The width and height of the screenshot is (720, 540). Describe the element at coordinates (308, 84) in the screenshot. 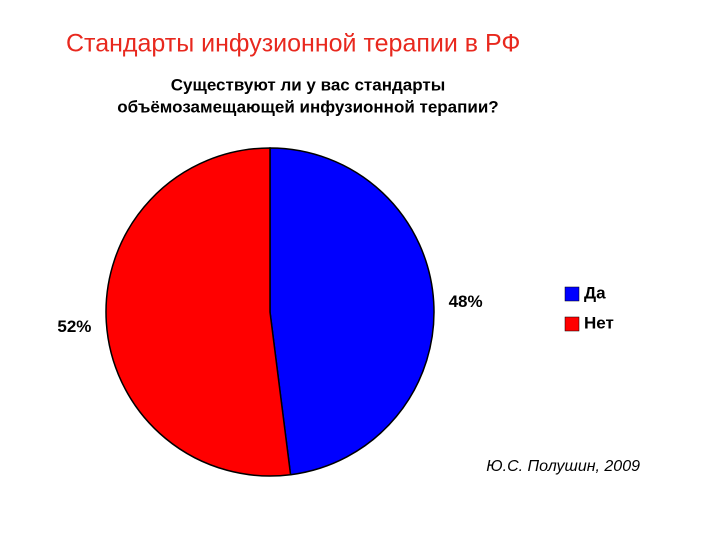

I see `chart-title: Существуют ли у вас стандарты` at that location.